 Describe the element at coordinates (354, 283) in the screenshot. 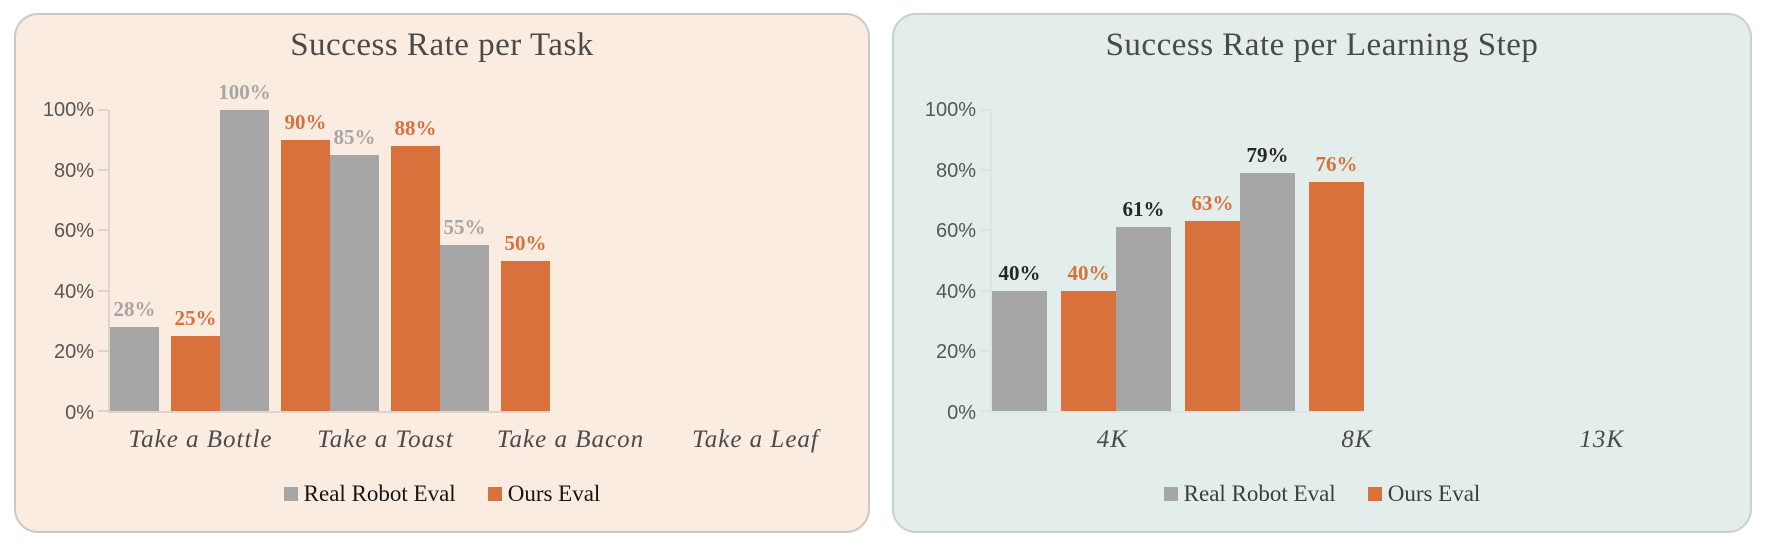

I see `bar-rect-real-robot-eval-take-a-bacon` at that location.